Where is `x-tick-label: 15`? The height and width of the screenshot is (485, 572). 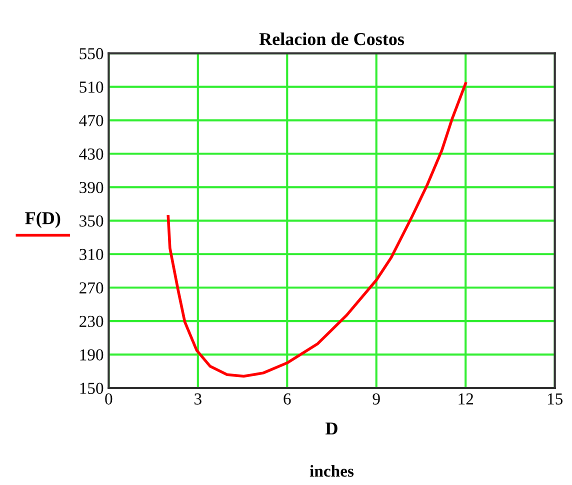
x-tick-label: 15 is located at coordinates (555, 399).